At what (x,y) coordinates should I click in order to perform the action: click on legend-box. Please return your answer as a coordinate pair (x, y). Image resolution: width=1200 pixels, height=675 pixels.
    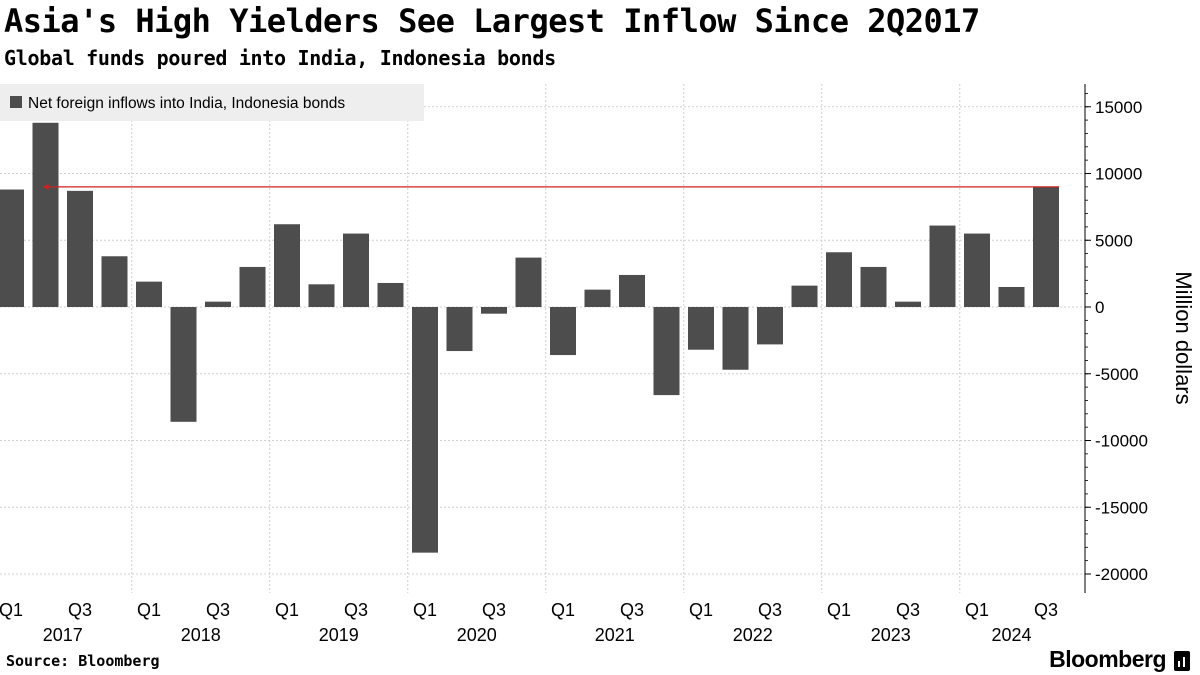
    Looking at the image, I should click on (212, 102).